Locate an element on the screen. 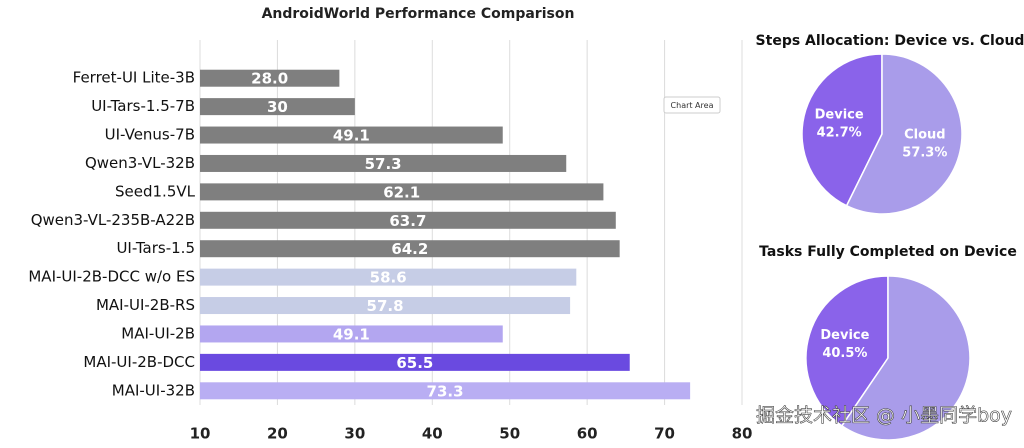  value-label: 57.8 is located at coordinates (385, 306).